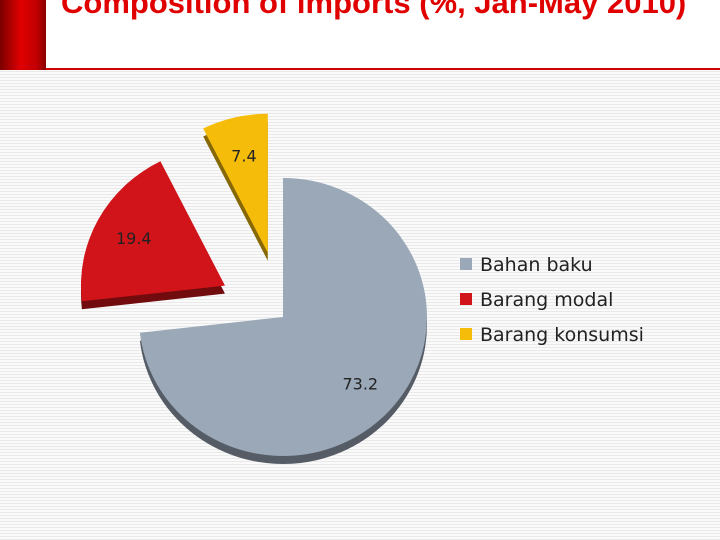 This screenshot has width=720, height=540. Describe the element at coordinates (546, 300) in the screenshot. I see `legend-entry-barang-modal: Barang modal` at that location.